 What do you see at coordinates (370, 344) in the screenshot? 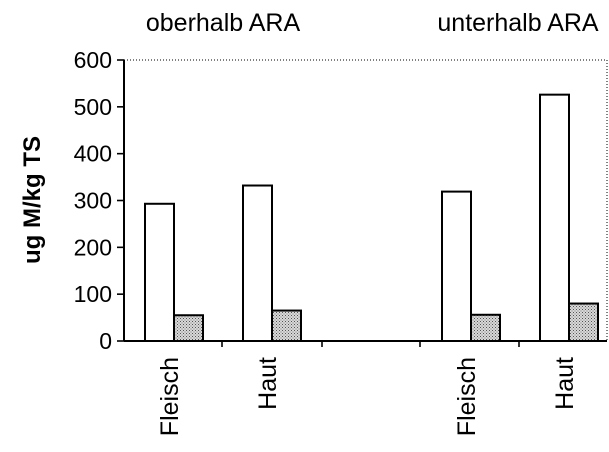
I see `x-ticks` at bounding box center [370, 344].